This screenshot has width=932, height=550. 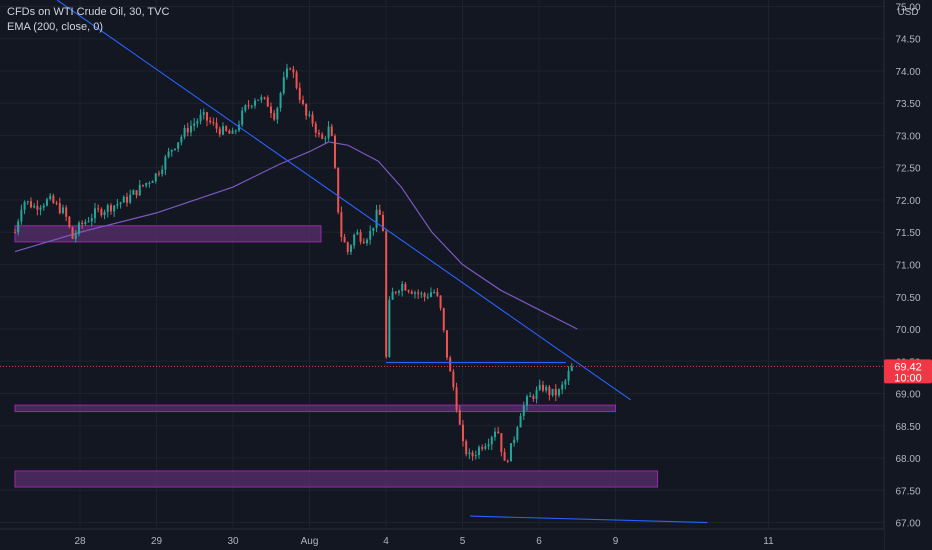 What do you see at coordinates (907, 104) in the screenshot?
I see `price-tick-label: 73.50` at bounding box center [907, 104].